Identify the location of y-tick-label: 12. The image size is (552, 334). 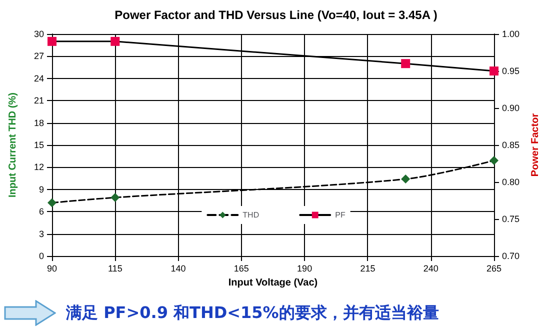
(39, 167).